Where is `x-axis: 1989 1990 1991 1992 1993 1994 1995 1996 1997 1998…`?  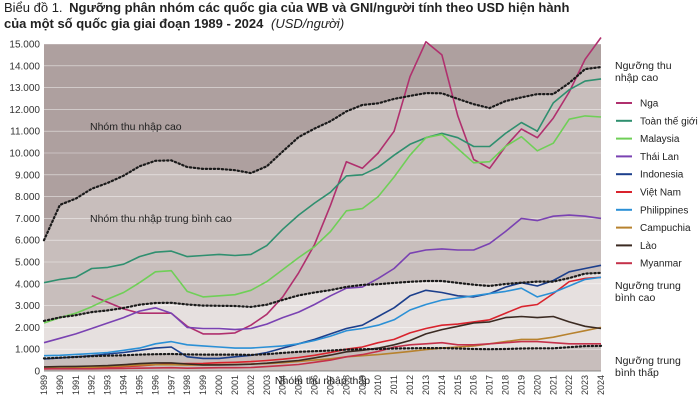
x-axis: 1989 1990 1991 1992 1993 1994 1995 1996 1997 1998… is located at coordinates (322, 385).